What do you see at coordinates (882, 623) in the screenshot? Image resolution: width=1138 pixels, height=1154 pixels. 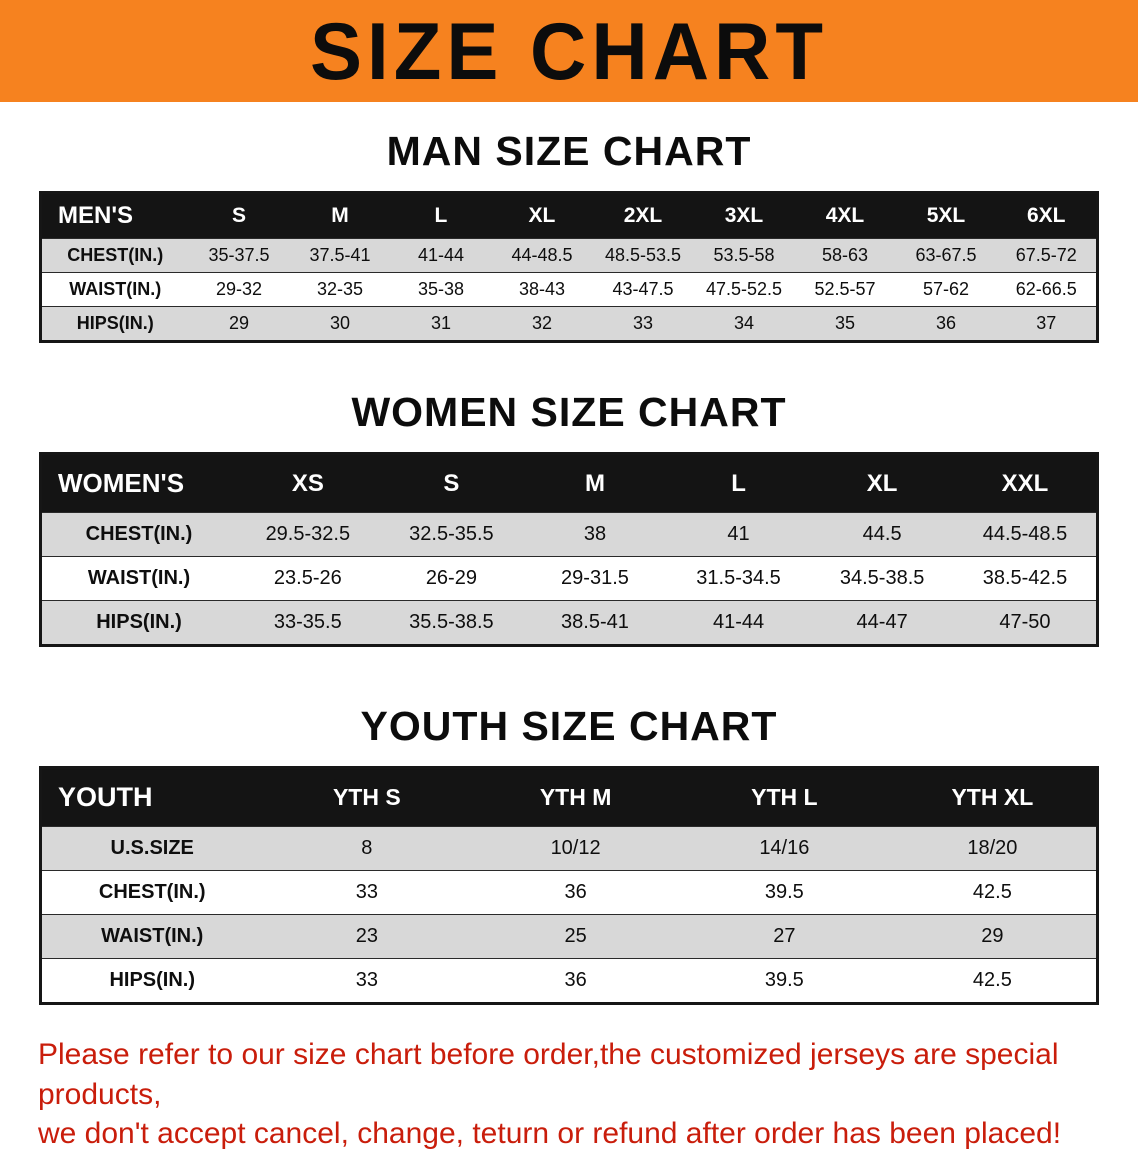 I see `value-cell: 44-47` at bounding box center [882, 623].